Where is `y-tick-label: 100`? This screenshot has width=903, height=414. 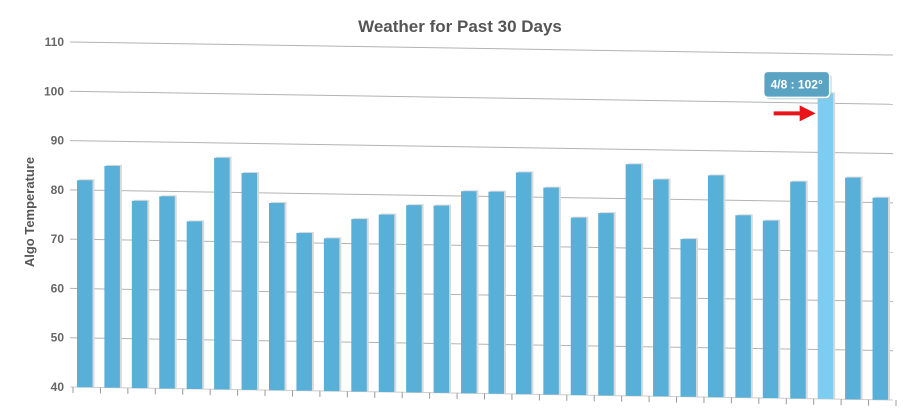
y-tick-label: 100 is located at coordinates (54, 91).